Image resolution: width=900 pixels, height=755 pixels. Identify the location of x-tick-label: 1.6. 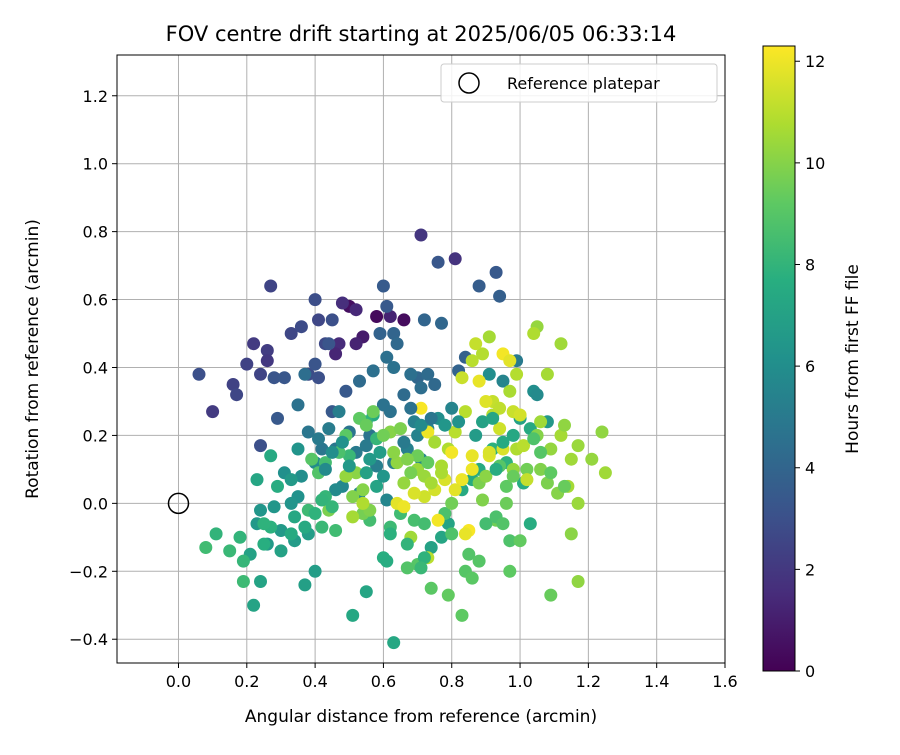
(724, 681).